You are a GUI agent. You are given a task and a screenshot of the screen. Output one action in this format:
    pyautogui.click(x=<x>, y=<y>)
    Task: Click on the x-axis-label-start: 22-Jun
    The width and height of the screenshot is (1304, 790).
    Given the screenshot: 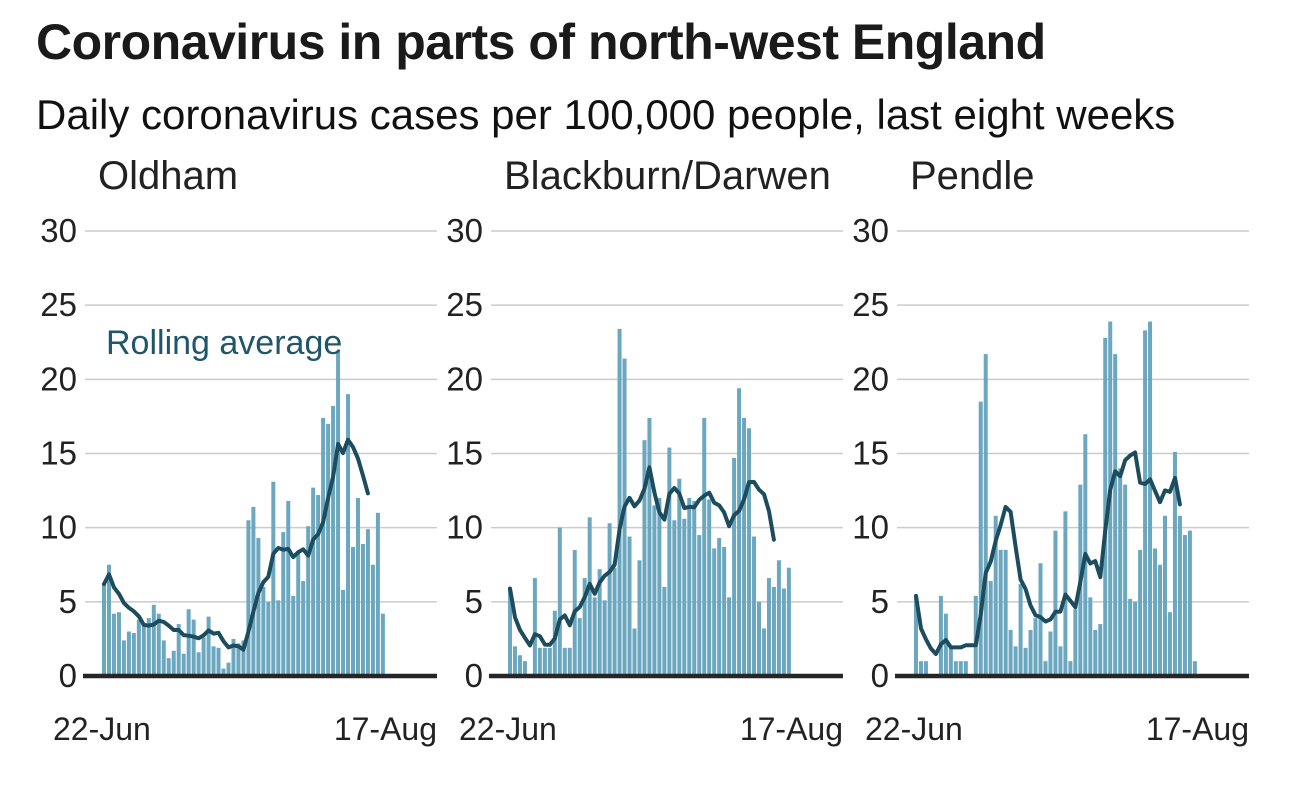 What is the action you would take?
    pyautogui.click(x=102, y=729)
    